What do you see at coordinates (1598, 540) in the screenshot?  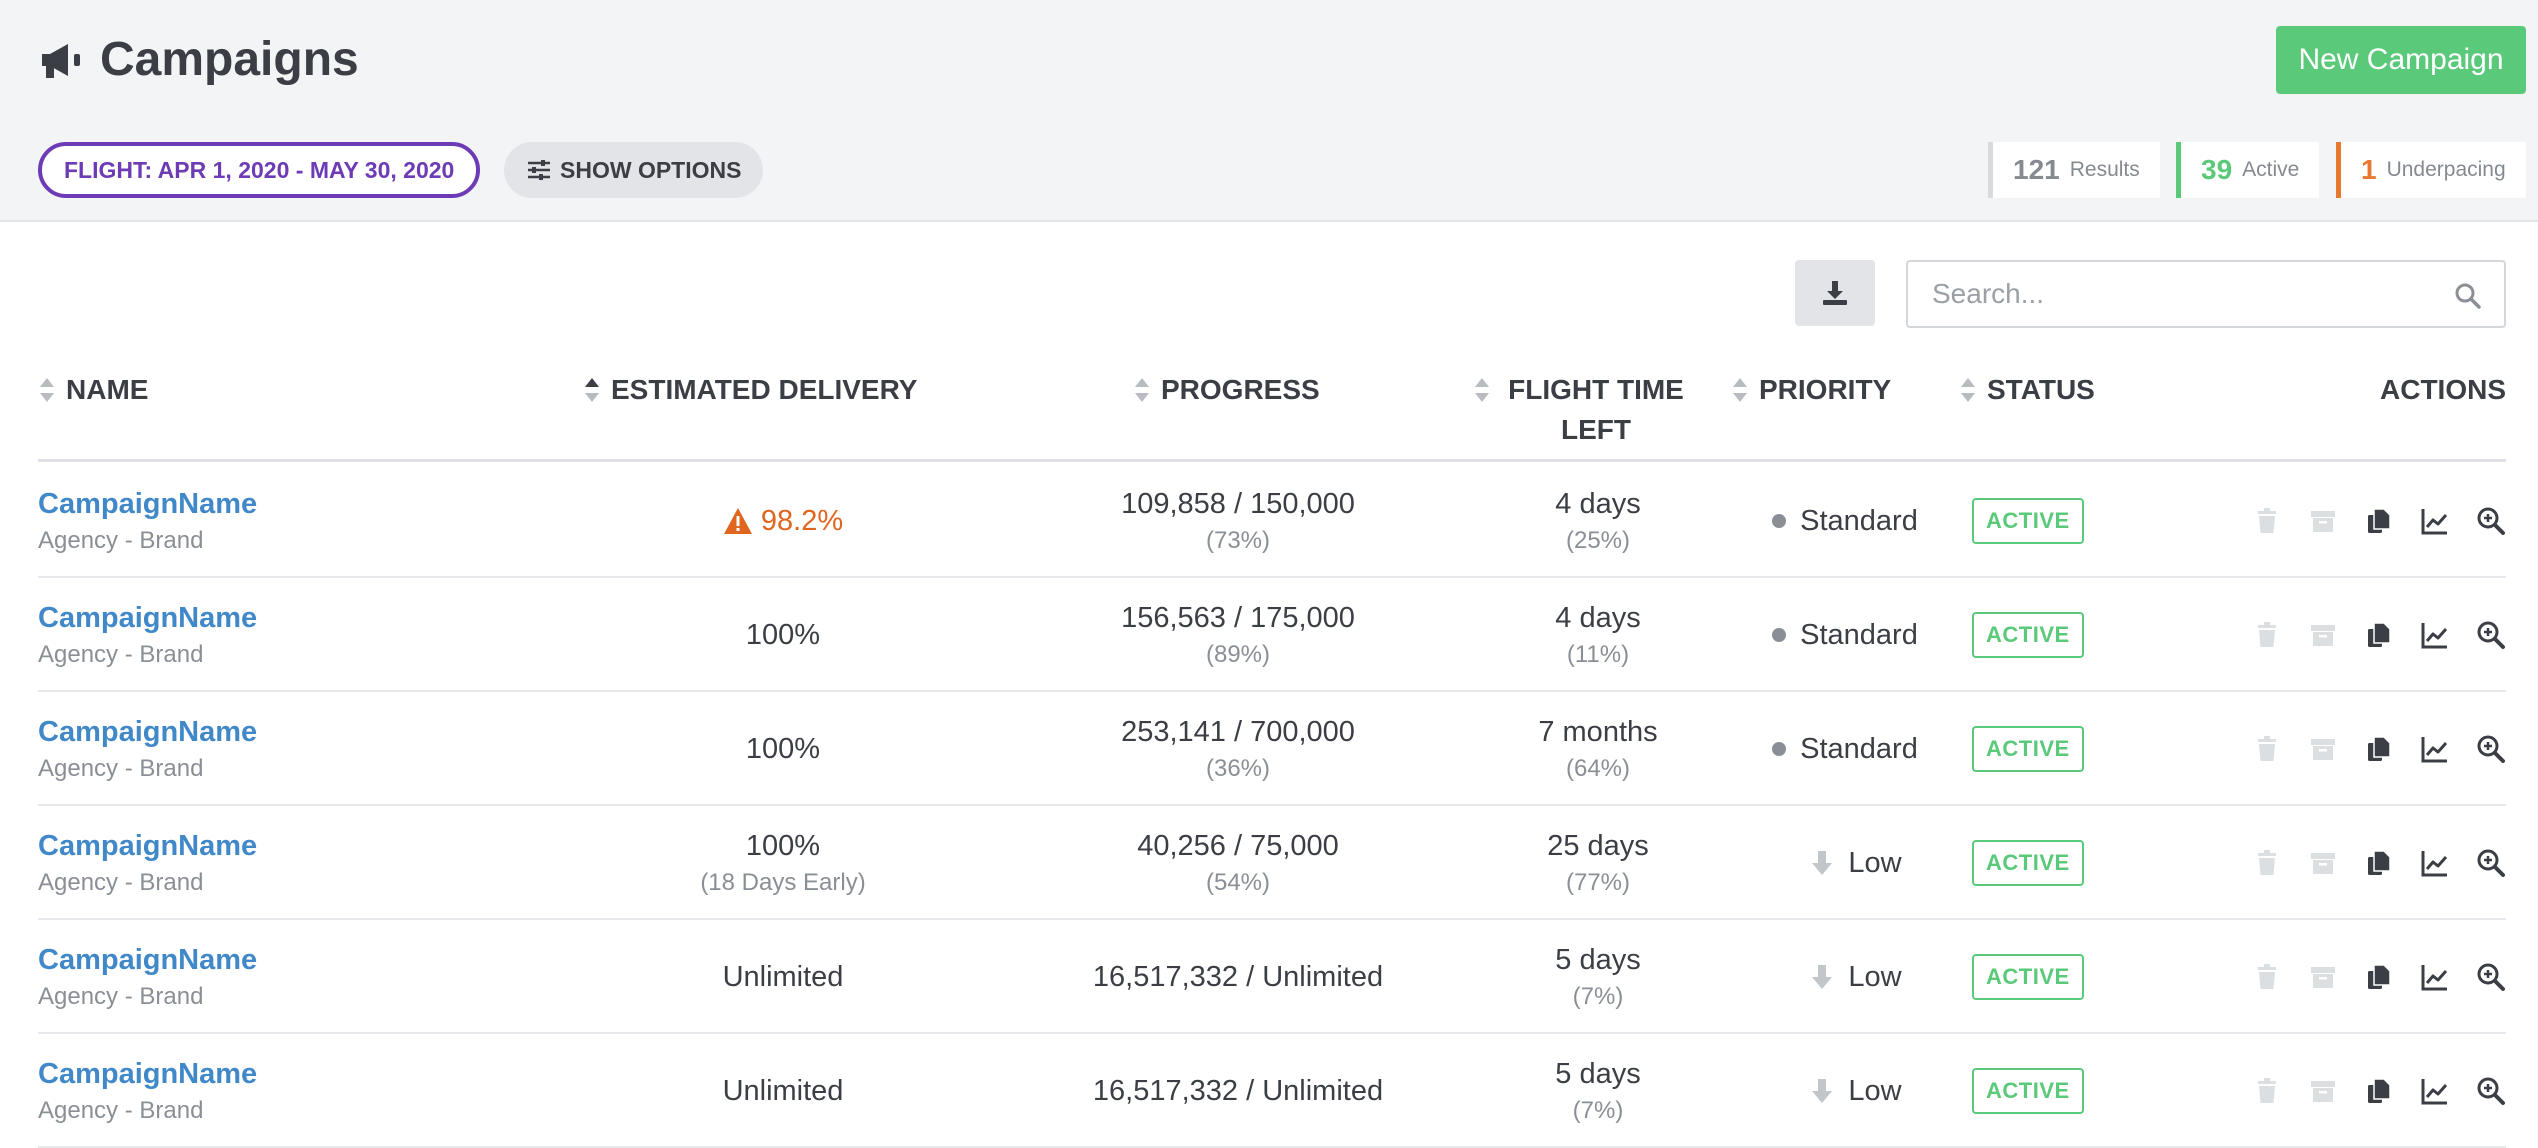 I see `flight-time-percent: (25%)` at bounding box center [1598, 540].